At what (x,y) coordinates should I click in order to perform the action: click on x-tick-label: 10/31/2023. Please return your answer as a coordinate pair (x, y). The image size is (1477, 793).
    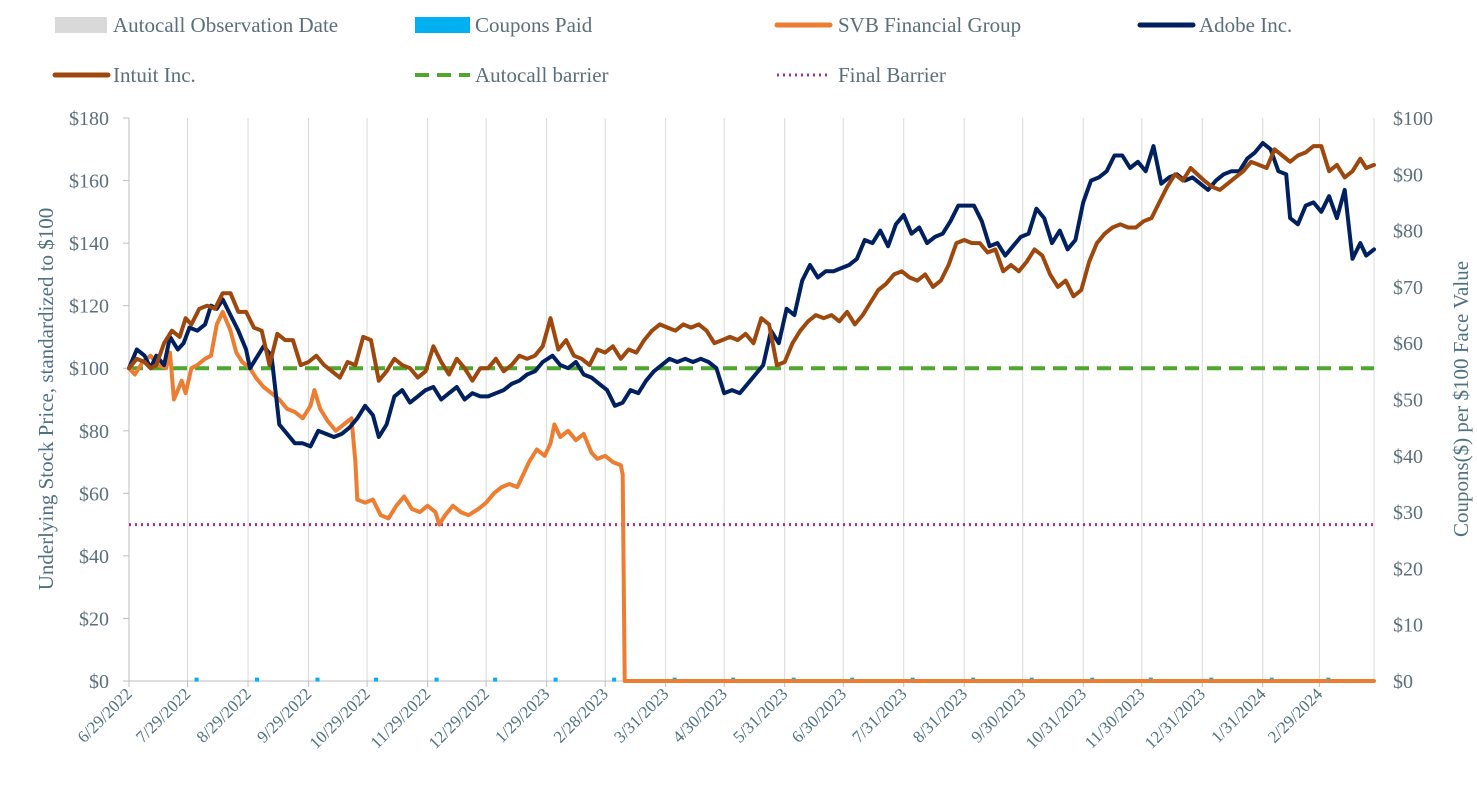
    Looking at the image, I should click on (1056, 718).